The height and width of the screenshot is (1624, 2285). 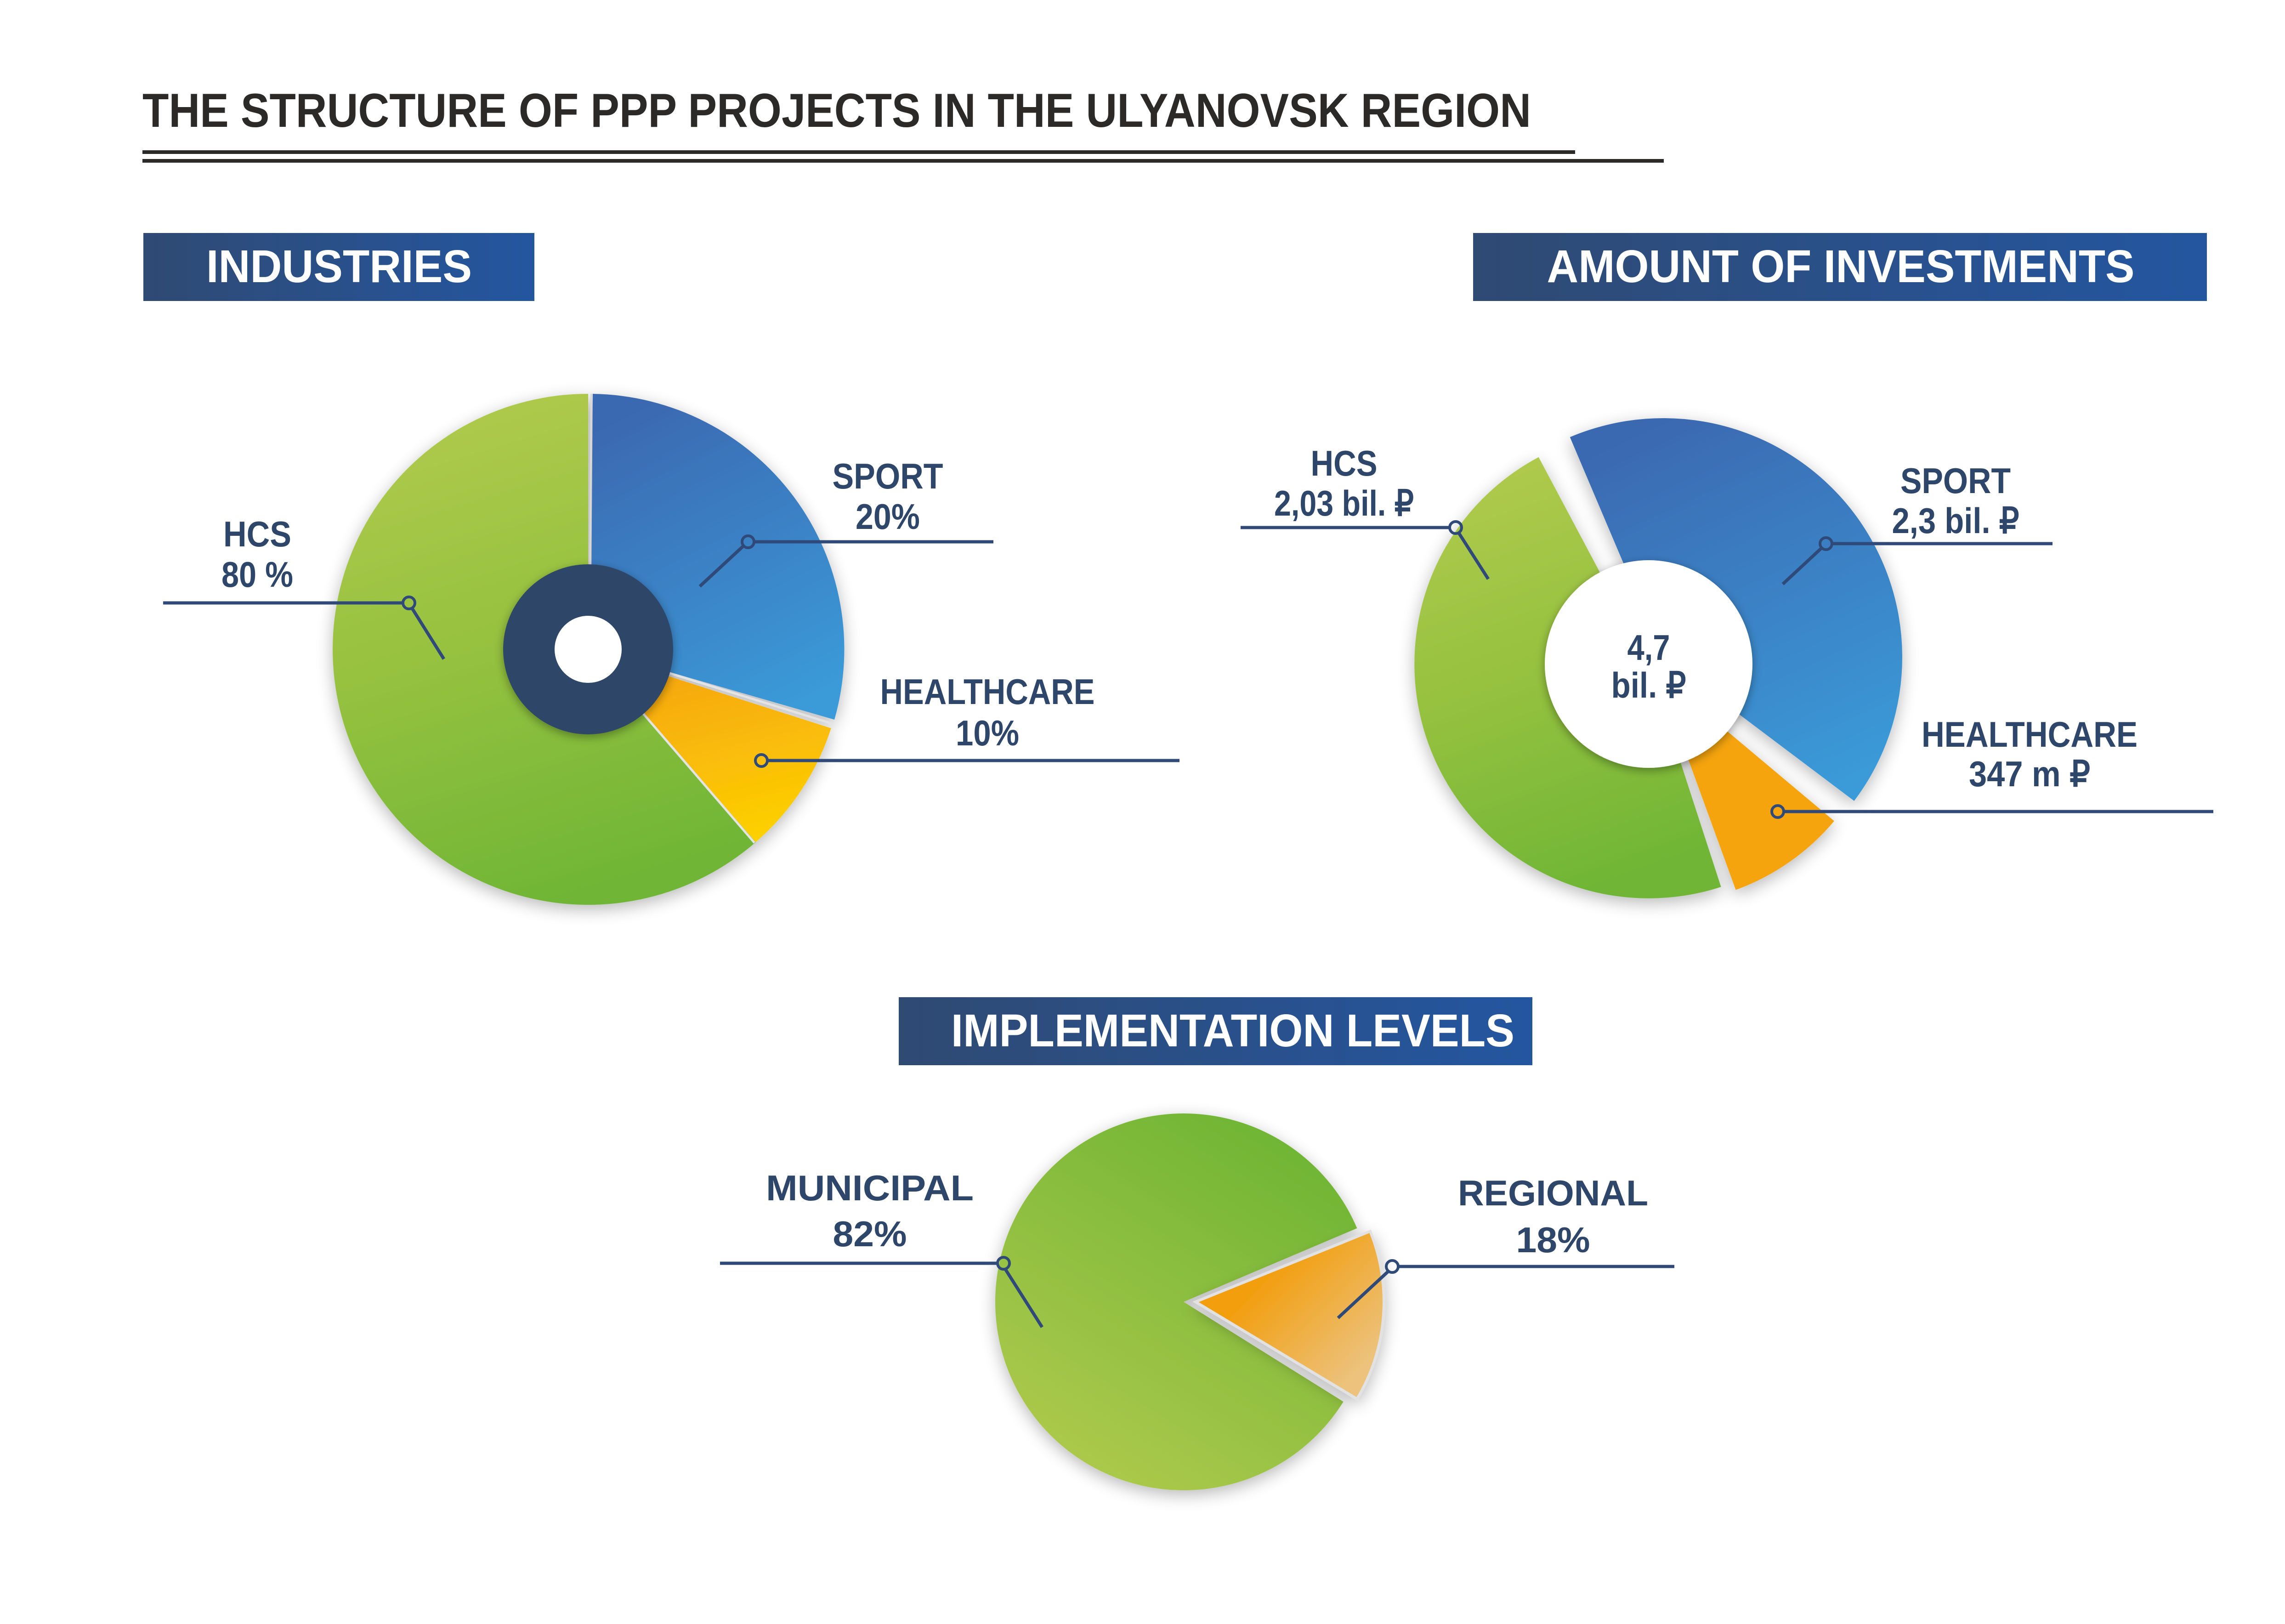 What do you see at coordinates (1648, 648) in the screenshot?
I see `investments-total-value: 4,7` at bounding box center [1648, 648].